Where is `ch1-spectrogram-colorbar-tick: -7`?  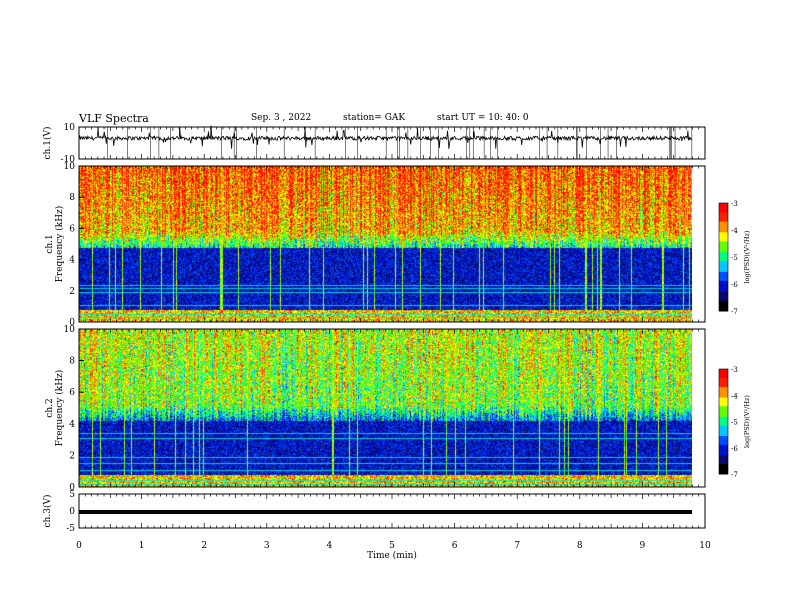 ch1-spectrogram-colorbar-tick: -7 is located at coordinates (734, 312).